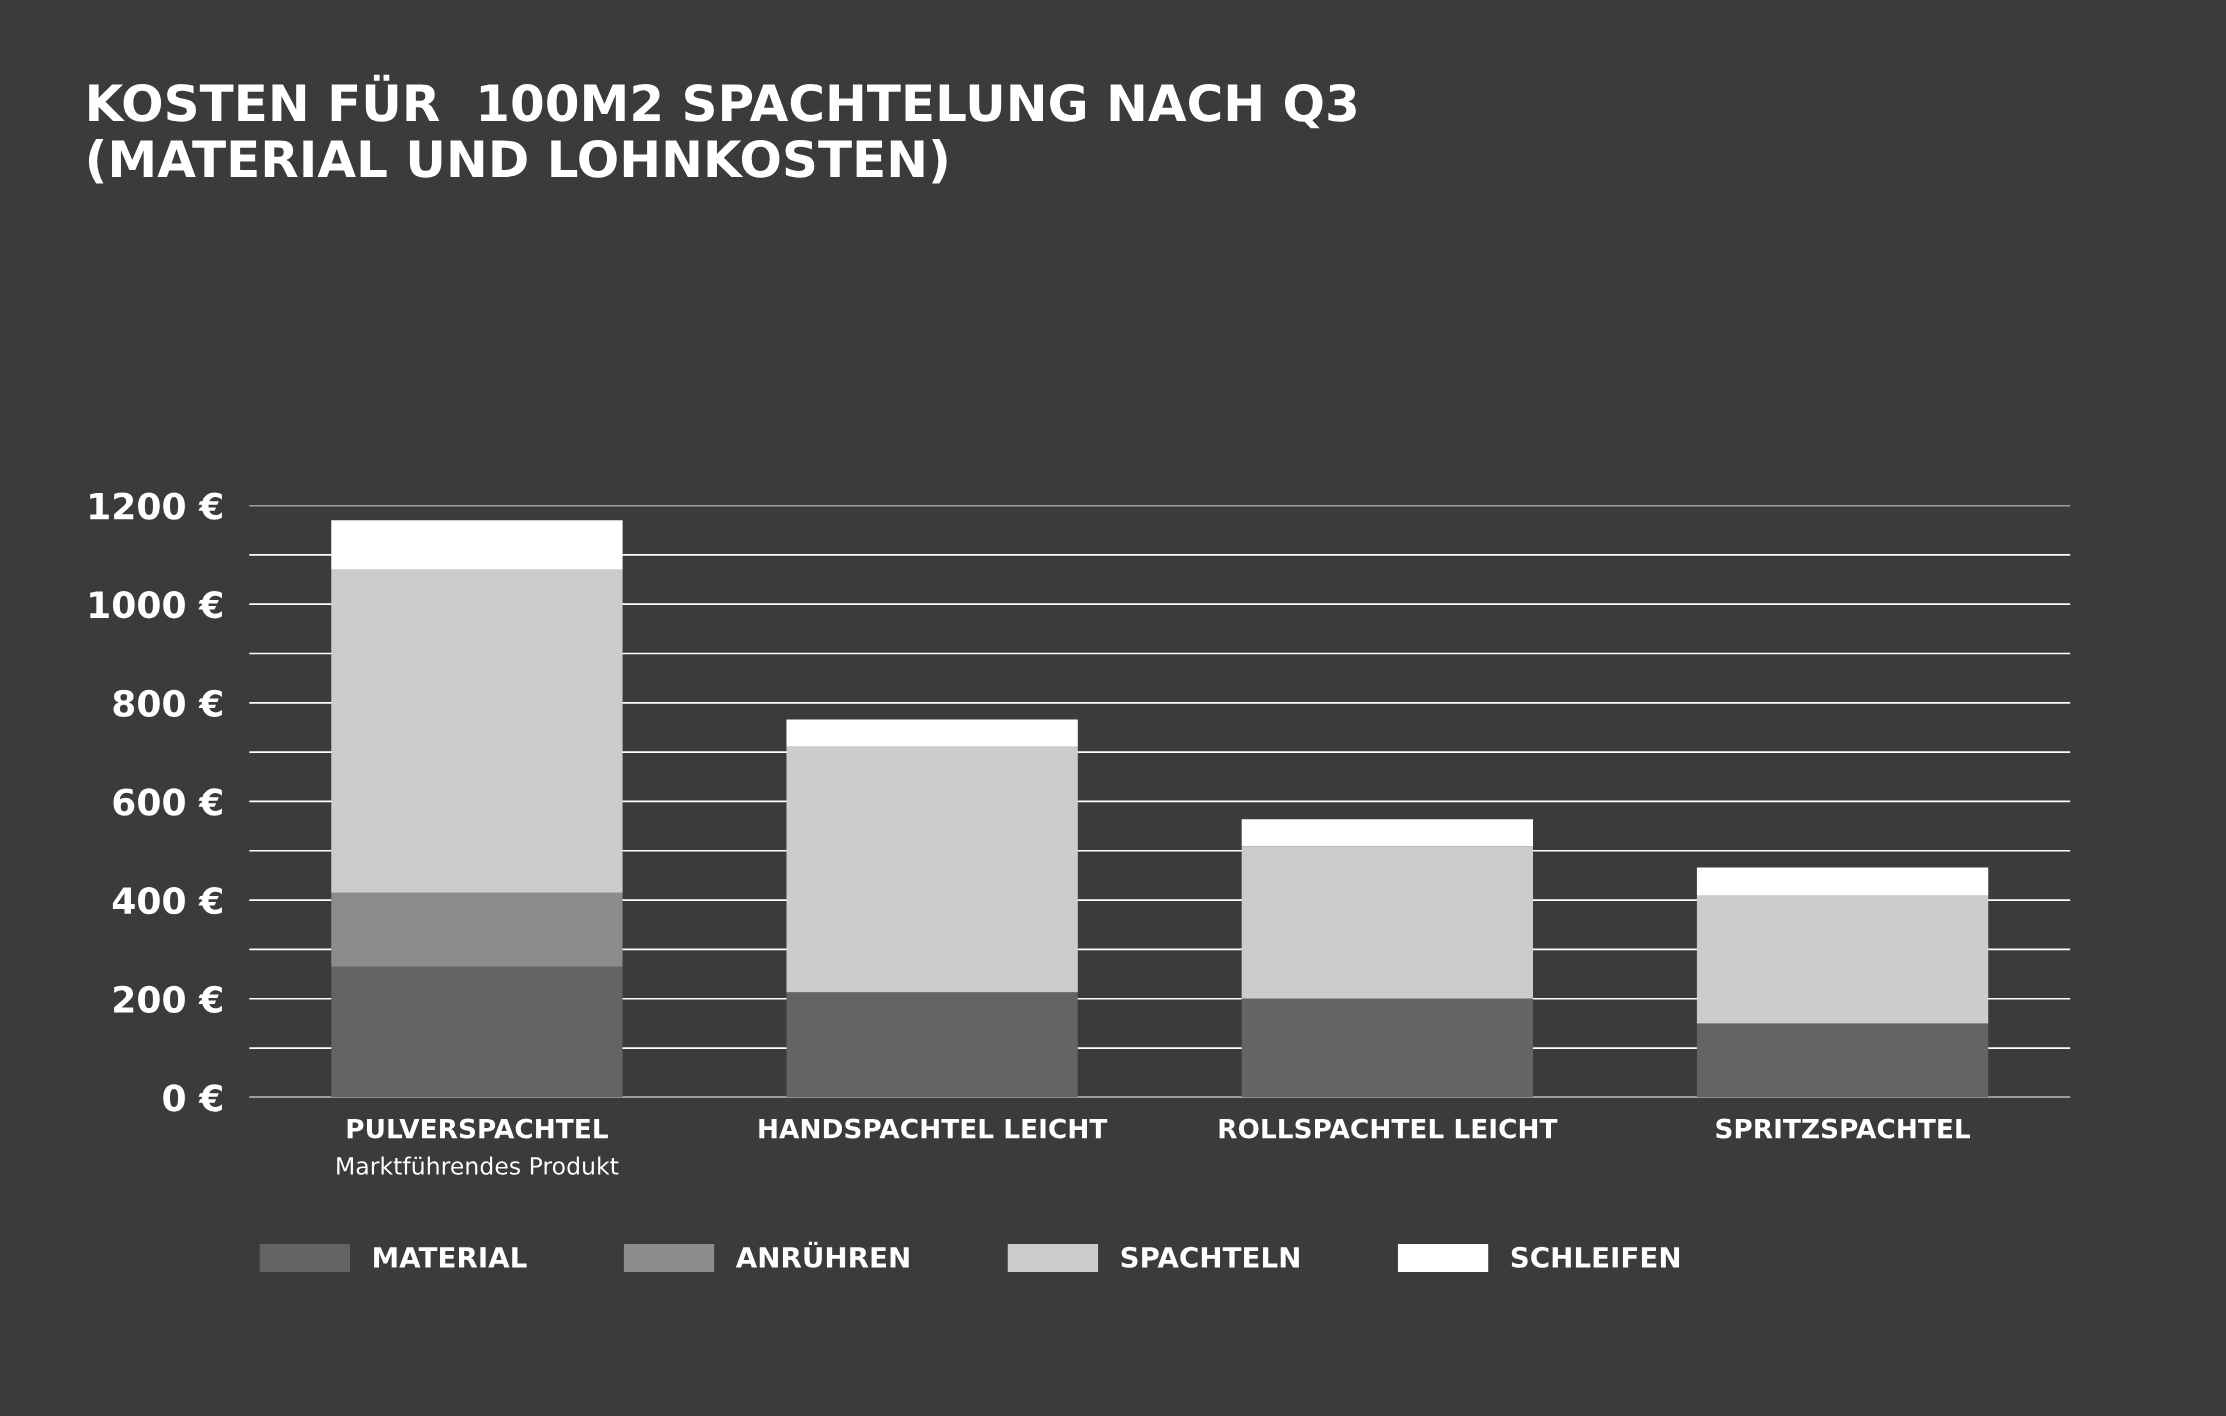 Image resolution: width=2226 pixels, height=1416 pixels. I want to click on y-tick-label: 600 €, so click(167, 802).